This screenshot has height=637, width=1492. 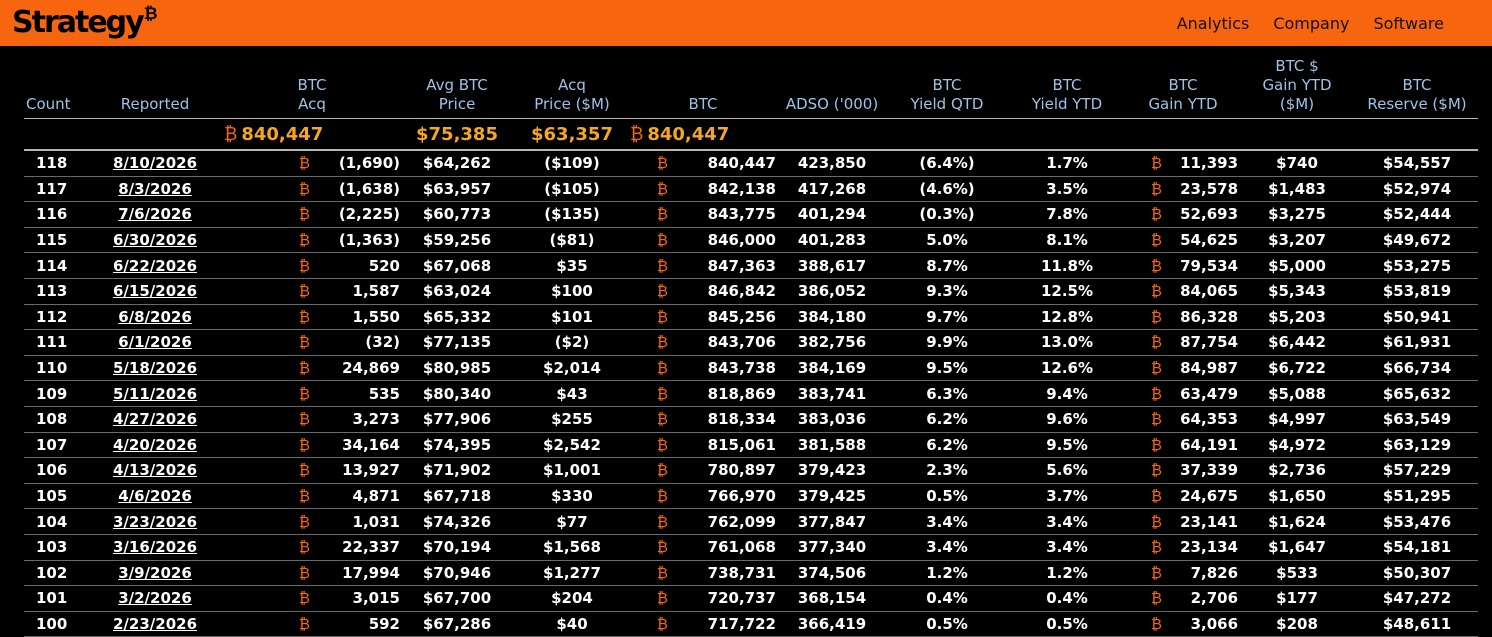 I want to click on cell-gain-usd: $6,442, so click(x=1297, y=342).